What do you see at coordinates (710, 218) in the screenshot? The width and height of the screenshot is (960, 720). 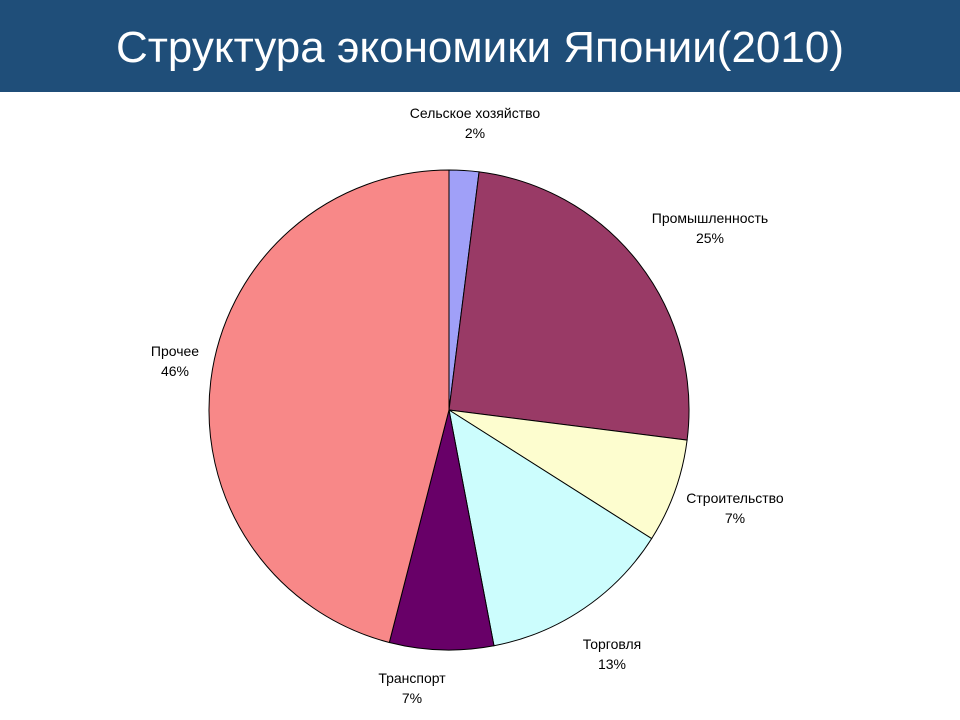 I see `slice-label-industry: Промышленность` at bounding box center [710, 218].